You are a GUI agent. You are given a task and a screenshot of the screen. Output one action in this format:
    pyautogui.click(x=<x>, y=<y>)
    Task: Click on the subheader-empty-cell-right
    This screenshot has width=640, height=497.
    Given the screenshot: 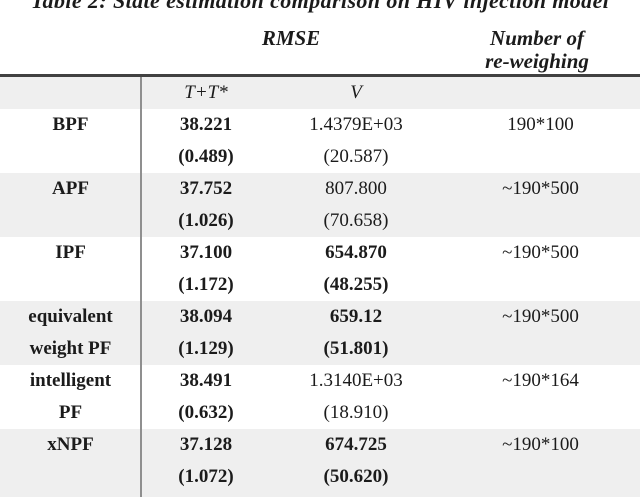 What is the action you would take?
    pyautogui.click(x=540, y=93)
    